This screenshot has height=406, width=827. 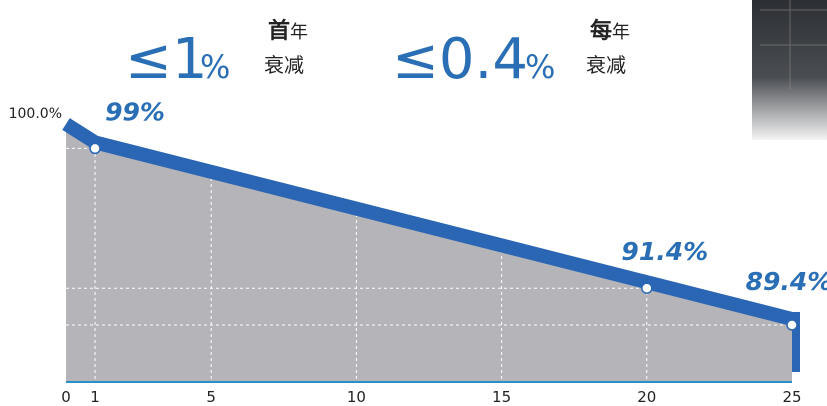 I want to click on label-strong: 首, so click(x=279, y=31).